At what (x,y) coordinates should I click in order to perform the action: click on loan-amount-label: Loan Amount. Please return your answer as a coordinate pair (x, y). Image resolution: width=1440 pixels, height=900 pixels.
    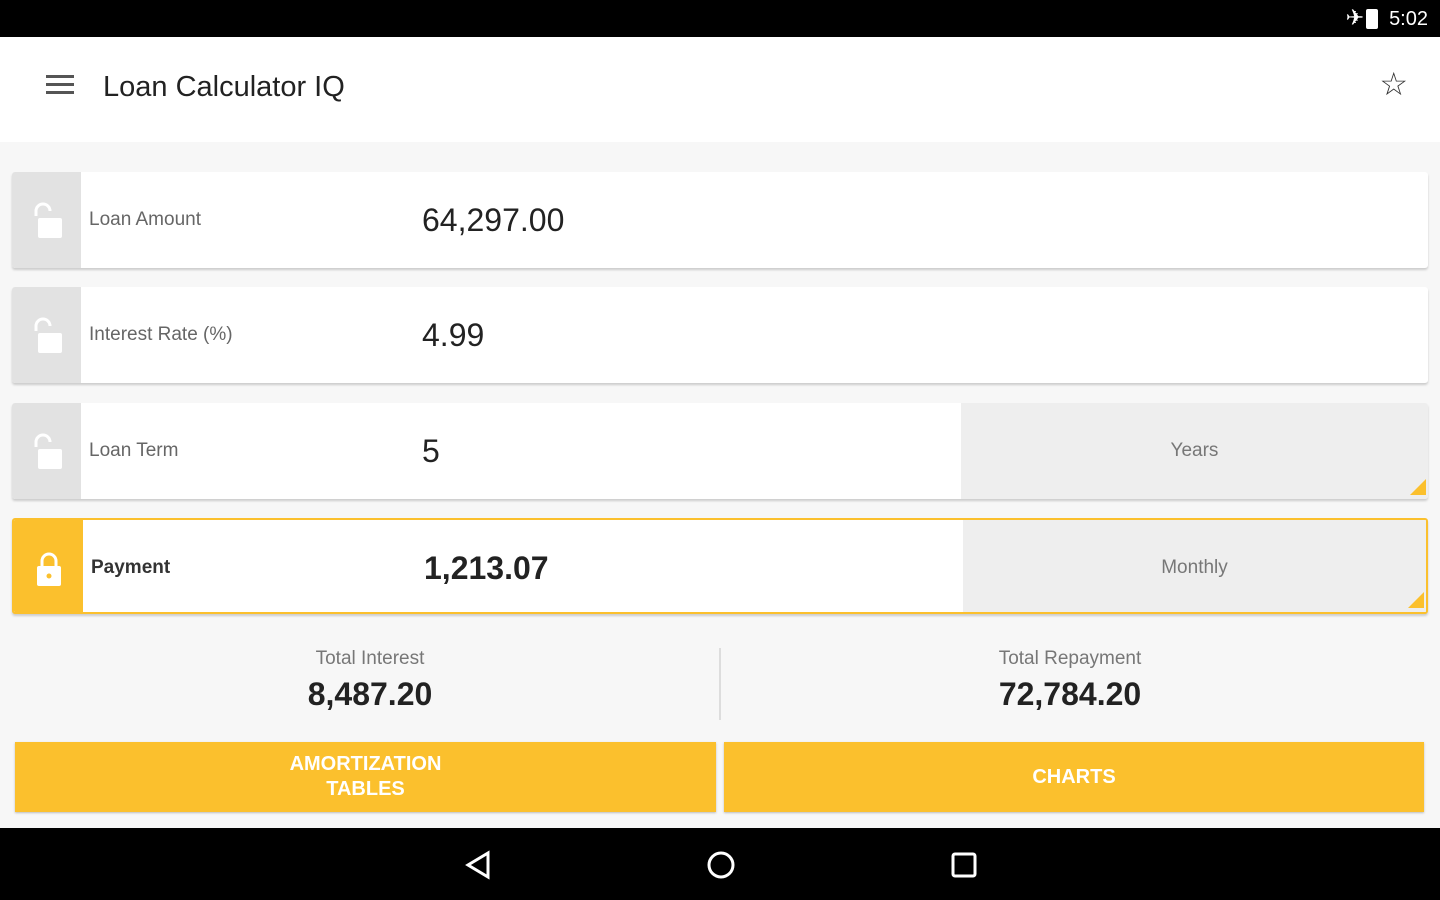
    Looking at the image, I should click on (145, 219).